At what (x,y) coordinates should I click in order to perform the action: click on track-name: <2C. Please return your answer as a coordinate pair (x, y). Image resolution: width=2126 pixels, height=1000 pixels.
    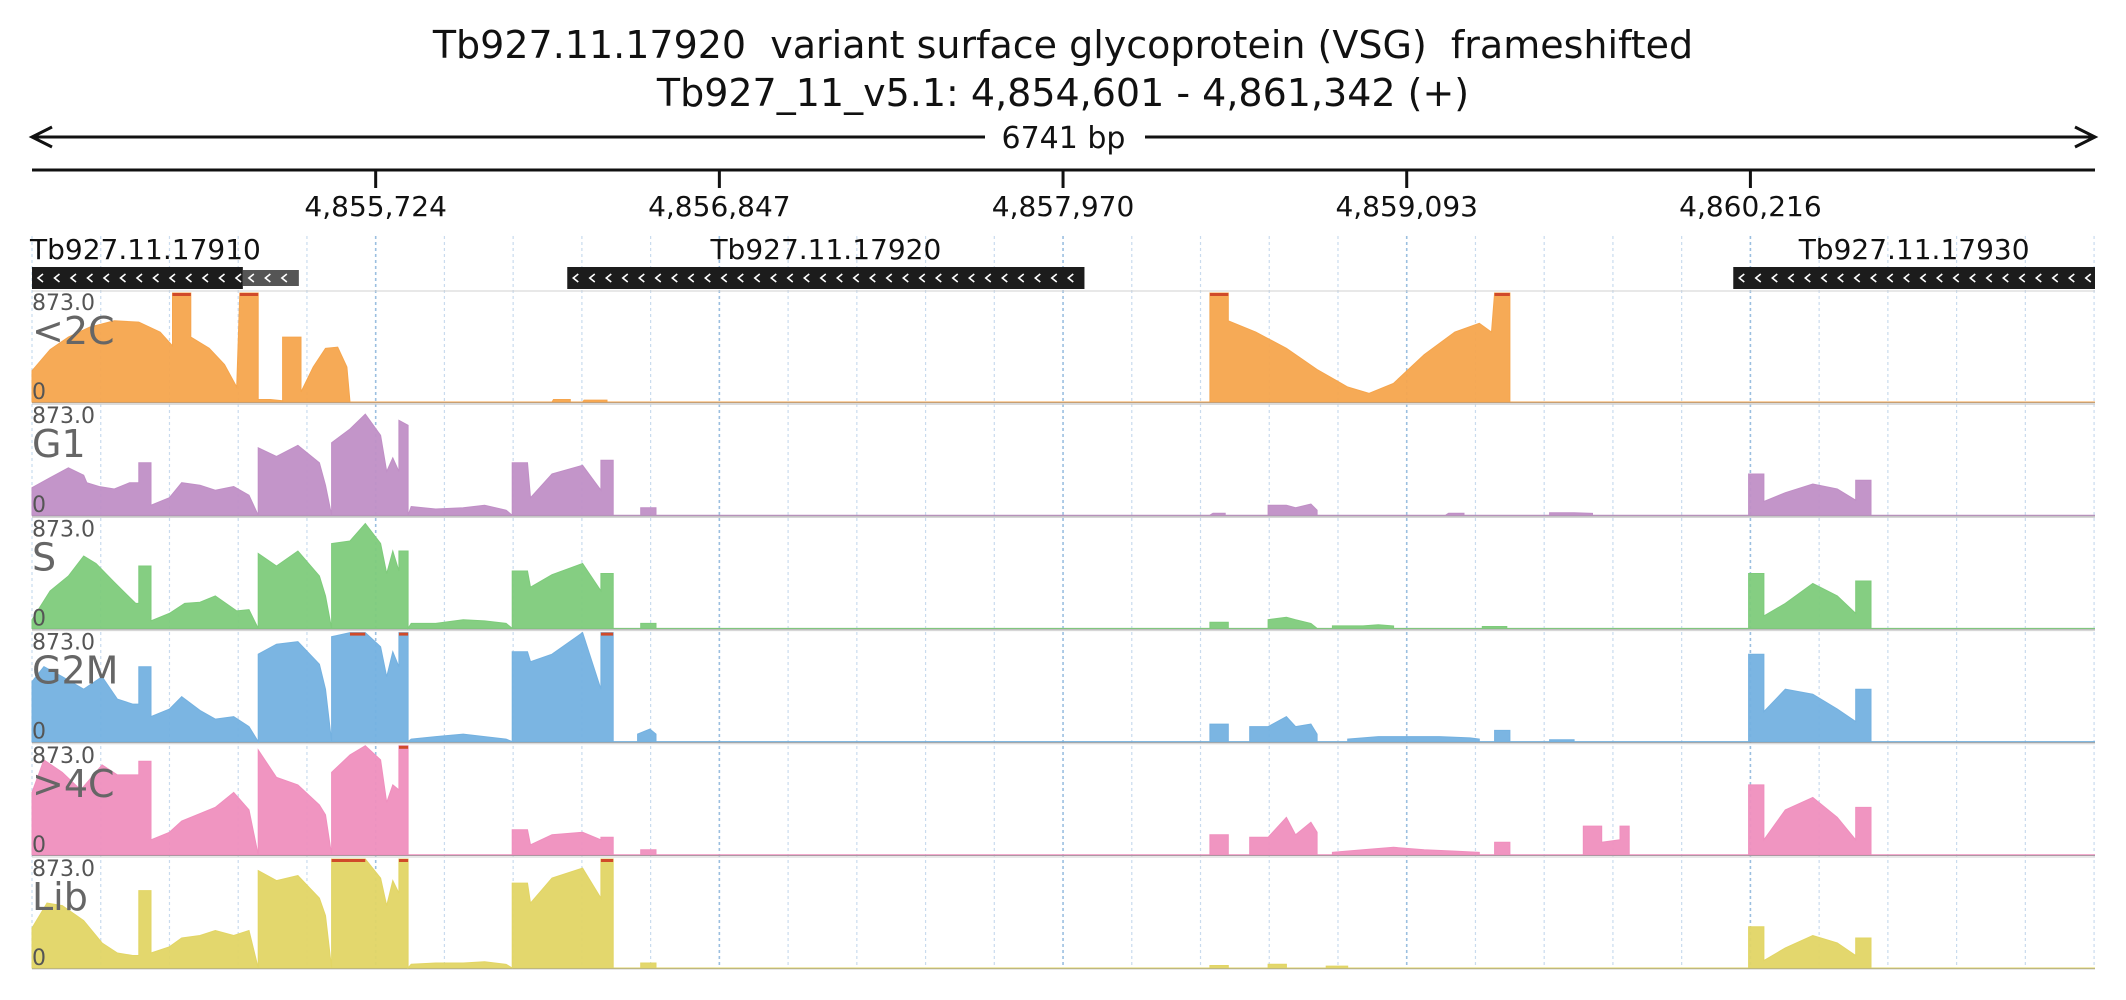
    Looking at the image, I should click on (73, 331).